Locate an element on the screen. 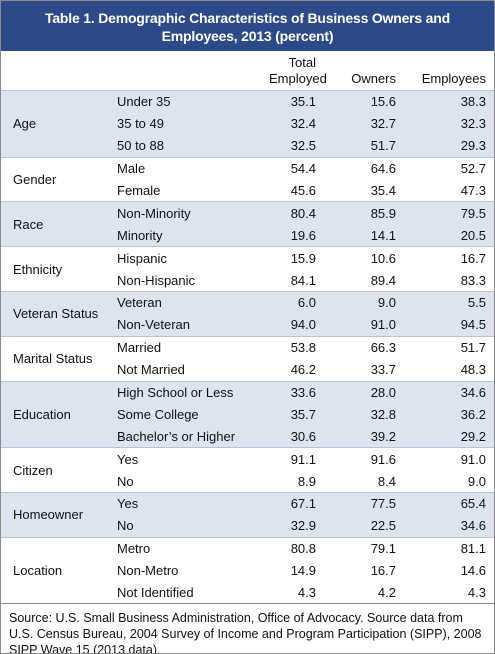 The width and height of the screenshot is (495, 654). table-row: Education High School or Less 33.6 28.0 34.6 is located at coordinates (247, 401).